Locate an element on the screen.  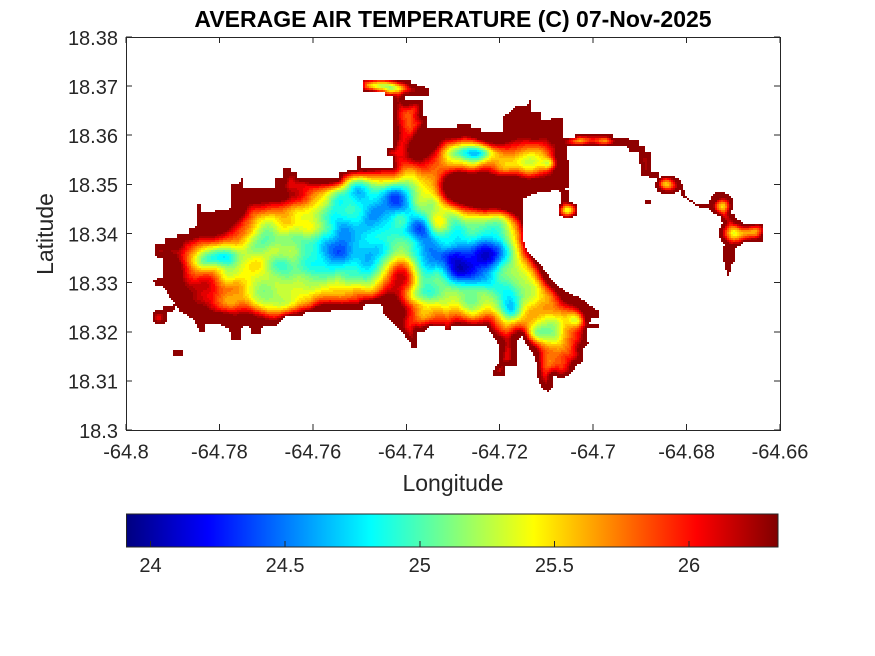
svg-text: 18.34 is located at coordinates (93, 235).